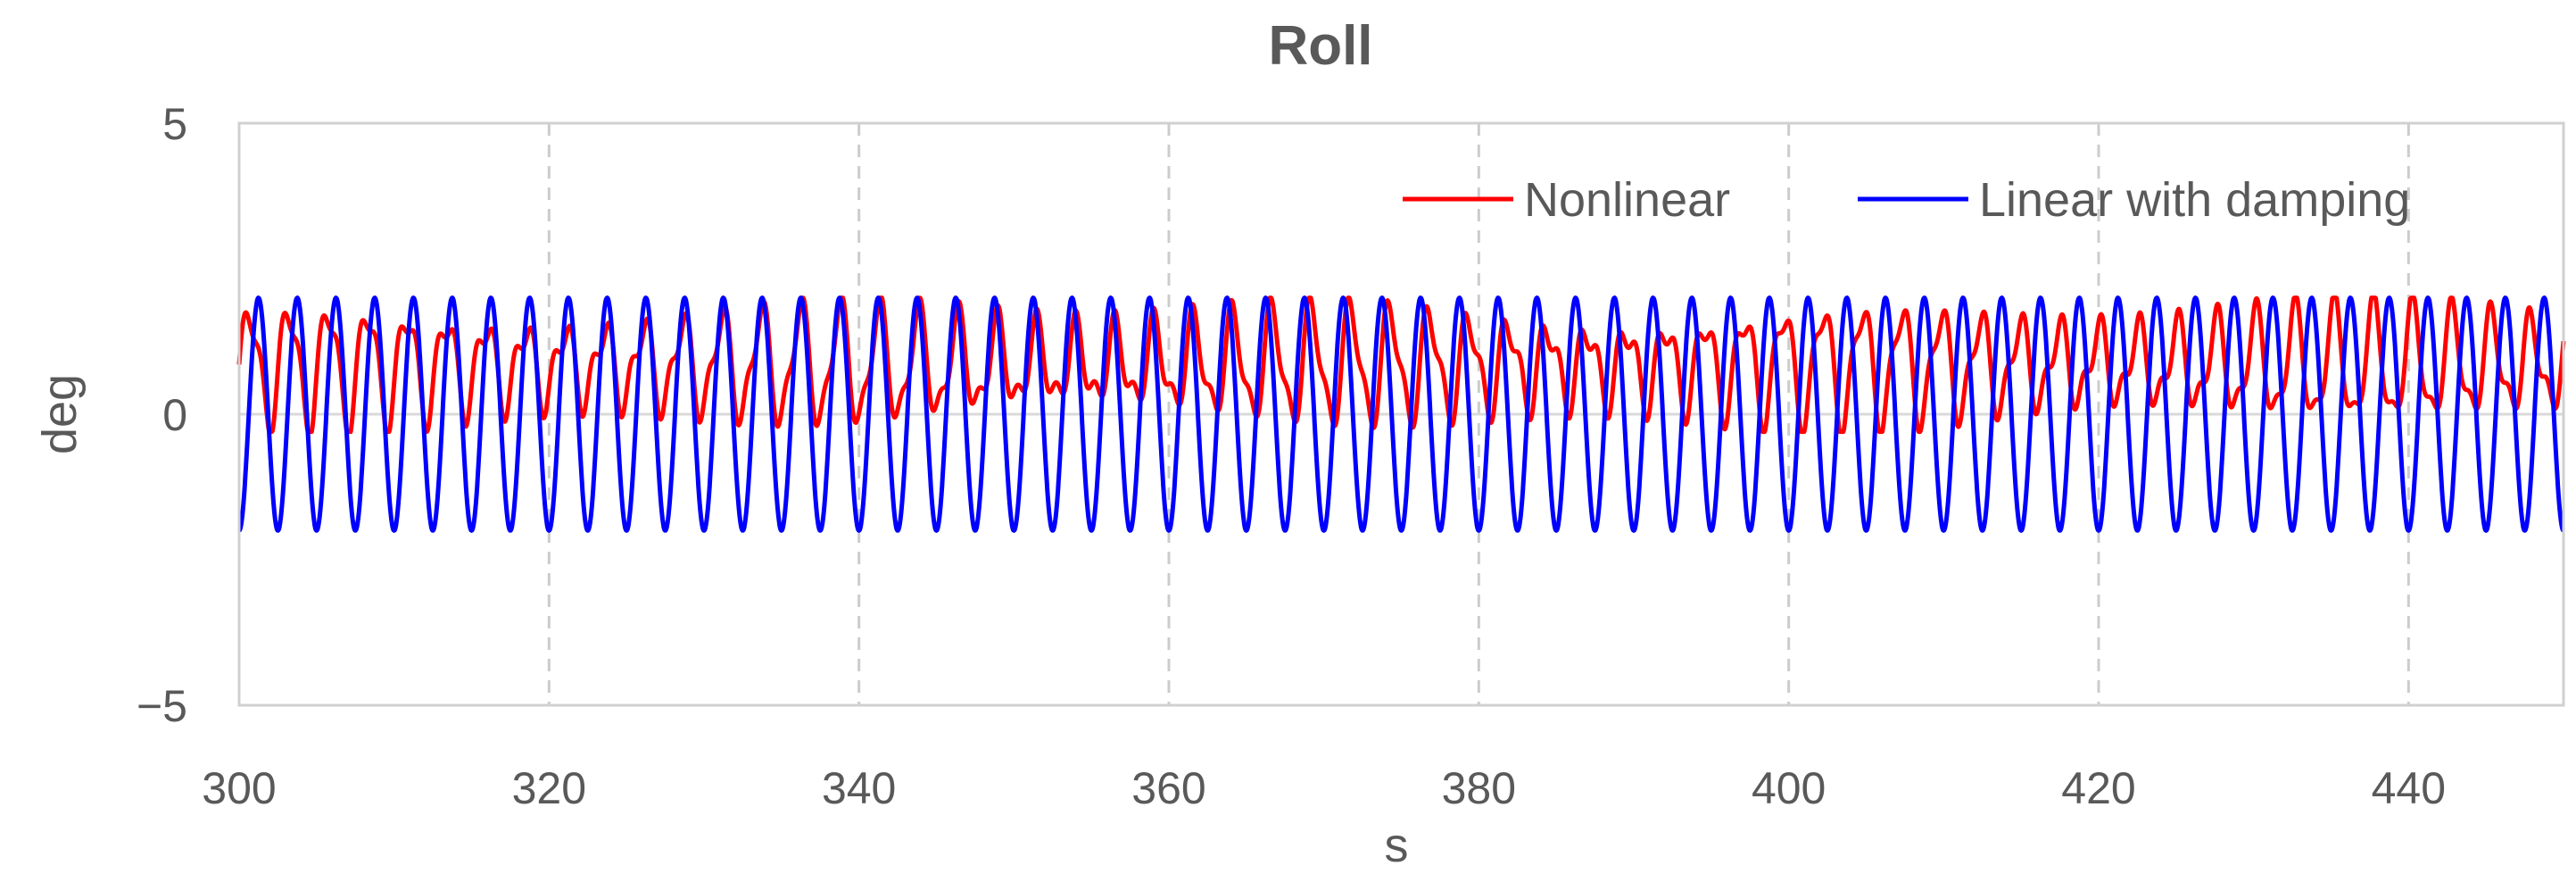 Image resolution: width=2576 pixels, height=882 pixels. Describe the element at coordinates (1789, 788) in the screenshot. I see `x-tick-label-400: 400` at that location.